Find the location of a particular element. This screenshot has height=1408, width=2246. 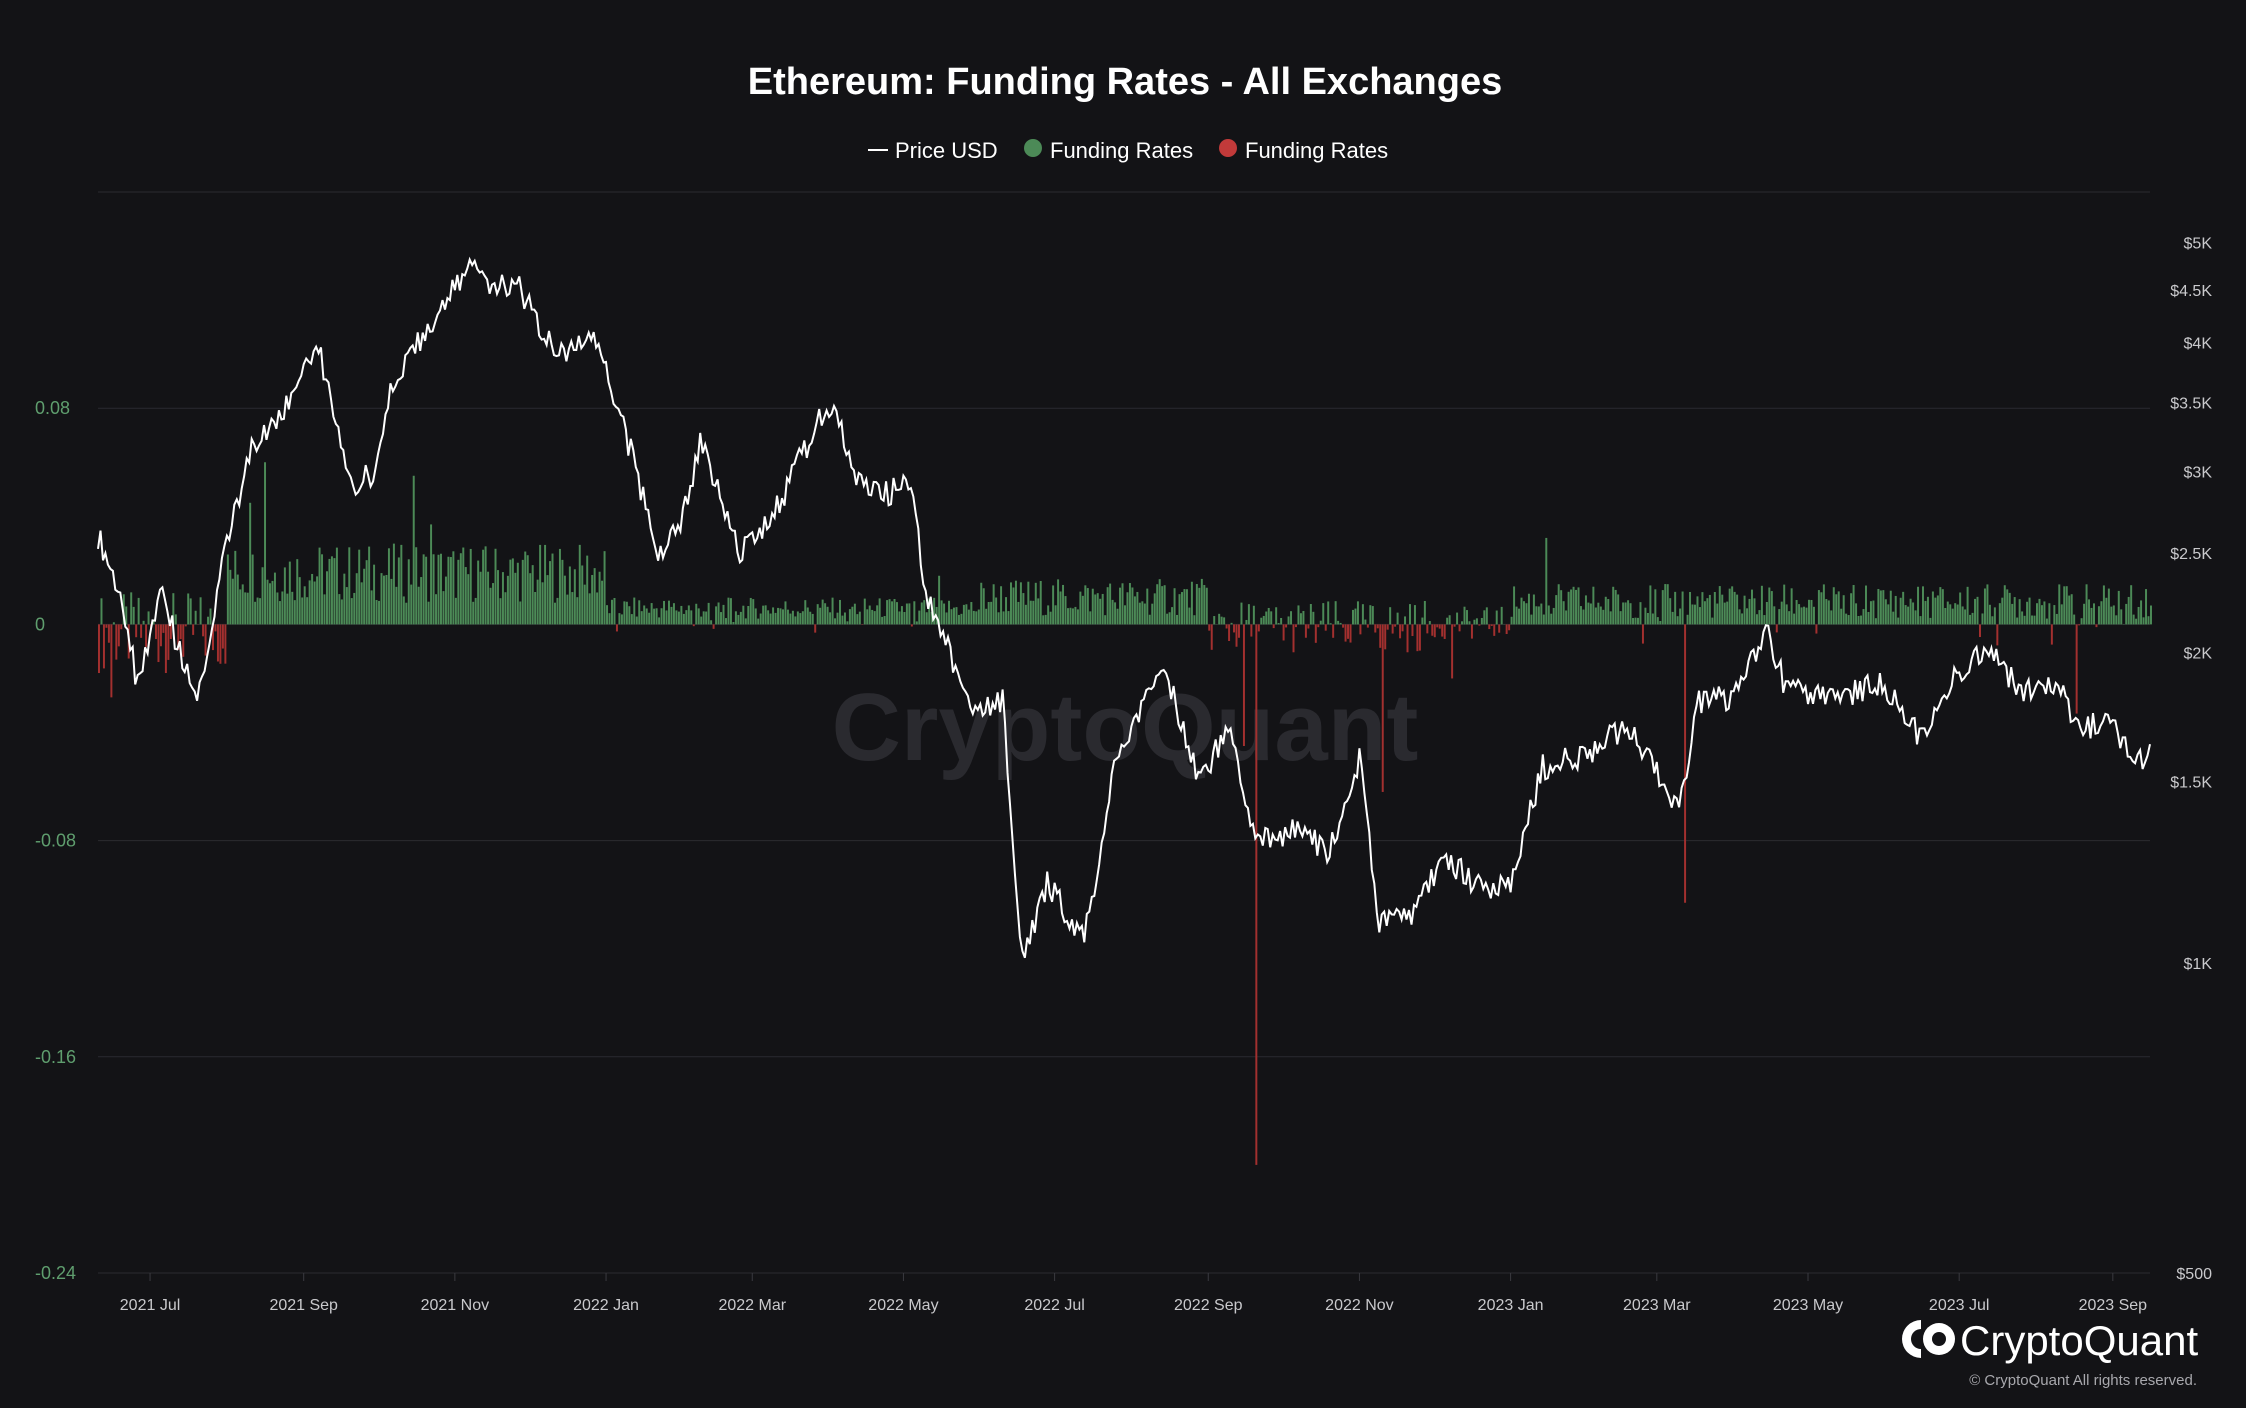

x-tick-label: 2022 Jul is located at coordinates (1054, 1305).